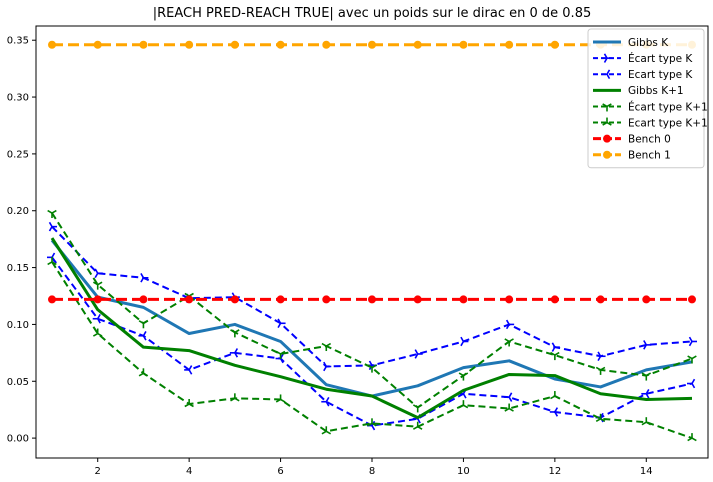  I want to click on series-6-ecart-type-k-1-point-8-arm, so click(374, 424).